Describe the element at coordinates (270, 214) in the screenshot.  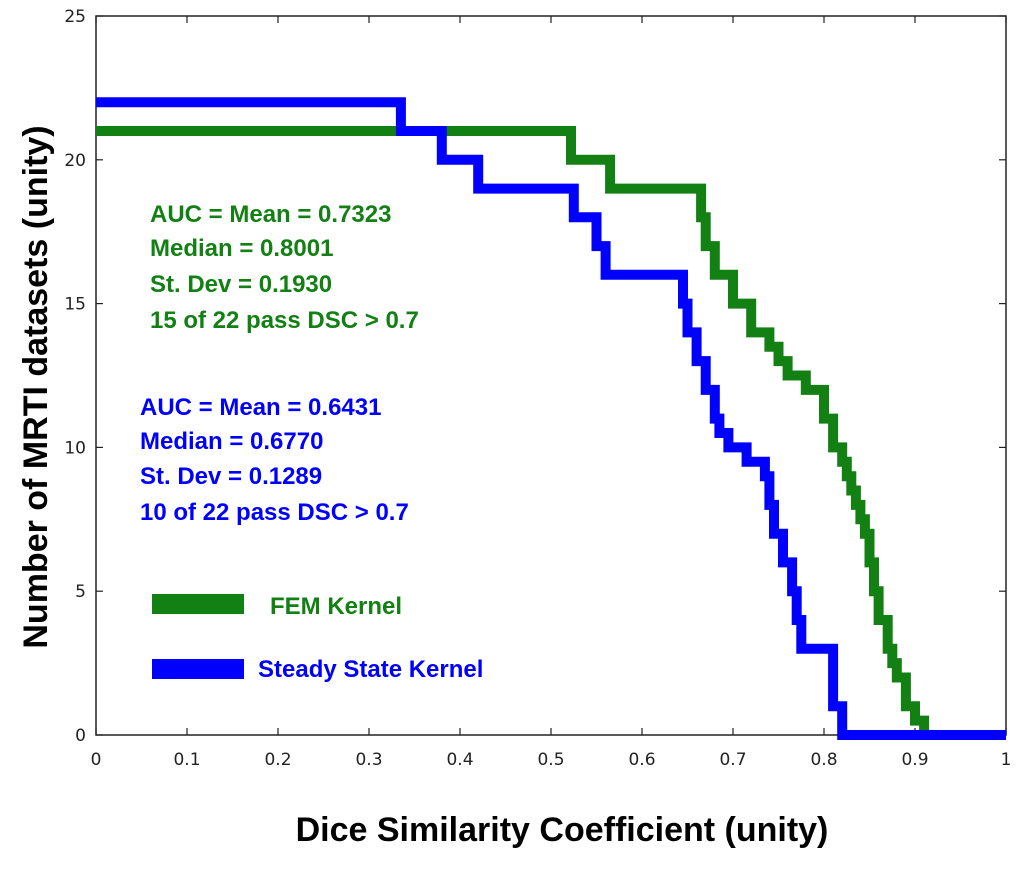
I see `fem-stats-line: AUC = Mean = 0.7323` at that location.